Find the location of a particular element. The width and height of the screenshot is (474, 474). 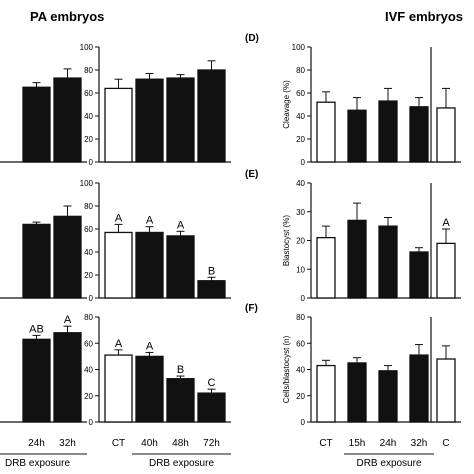

pa-embryos-title: PA embryos is located at coordinates (67, 16).